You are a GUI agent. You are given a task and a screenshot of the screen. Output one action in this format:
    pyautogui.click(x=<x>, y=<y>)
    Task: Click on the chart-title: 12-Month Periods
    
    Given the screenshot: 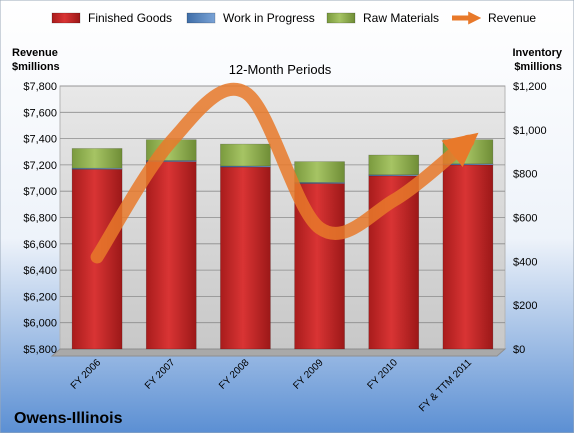 What is the action you would take?
    pyautogui.click(x=280, y=69)
    